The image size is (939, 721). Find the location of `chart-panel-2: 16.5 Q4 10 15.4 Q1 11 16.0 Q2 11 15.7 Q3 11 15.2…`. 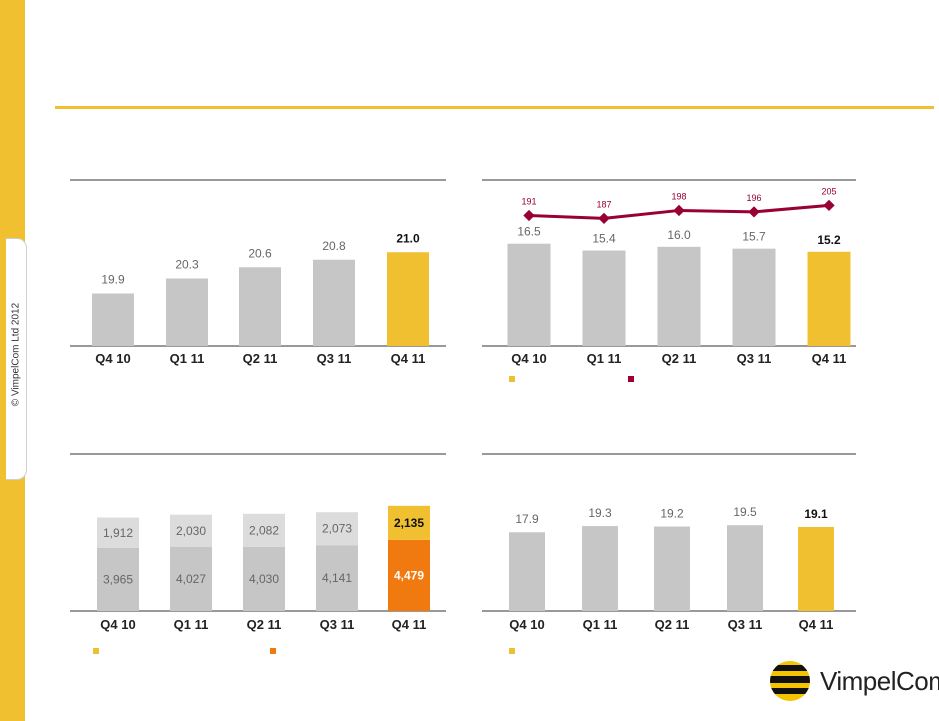

chart-panel-2: 16.5 Q4 10 15.4 Q1 11 16.0 Q2 11 15.7 Q3 11 15.2… is located at coordinates (669, 280).